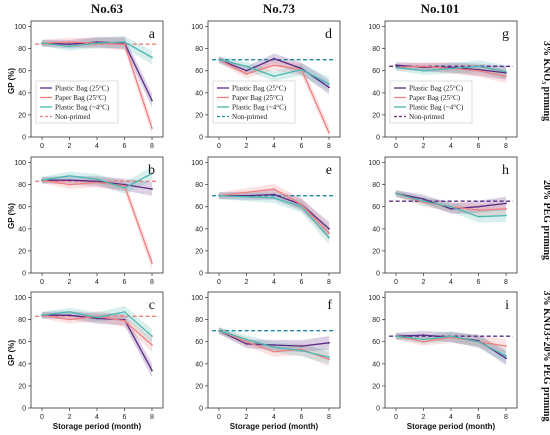 The image size is (550, 435). What do you see at coordinates (443, 356) in the screenshot?
I see `panel-i: 0 20 40 60 80 100 0 2 4 6 8 i` at bounding box center [443, 356].